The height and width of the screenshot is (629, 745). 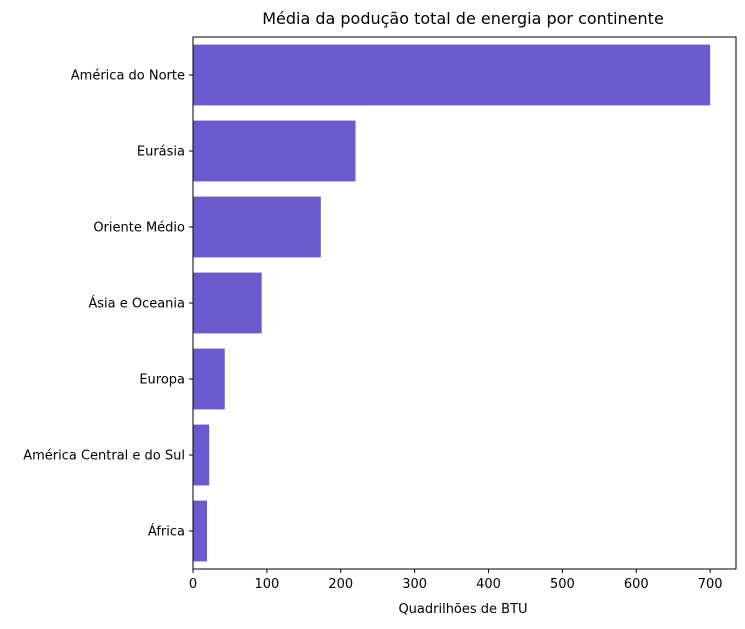 I want to click on y-tick-label: América Central e do Sul, so click(x=104, y=456).